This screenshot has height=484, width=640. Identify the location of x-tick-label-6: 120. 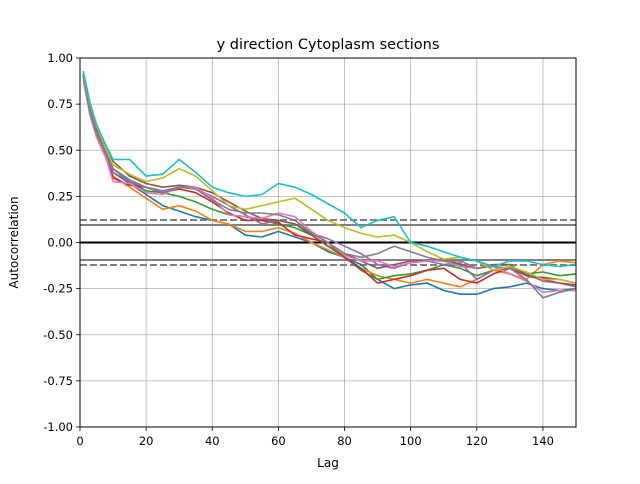
(477, 441).